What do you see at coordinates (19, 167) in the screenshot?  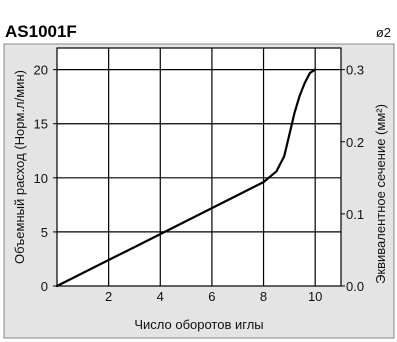 I see `y-axis-label-left: Объемный расход (Норм.л/мин)` at bounding box center [19, 167].